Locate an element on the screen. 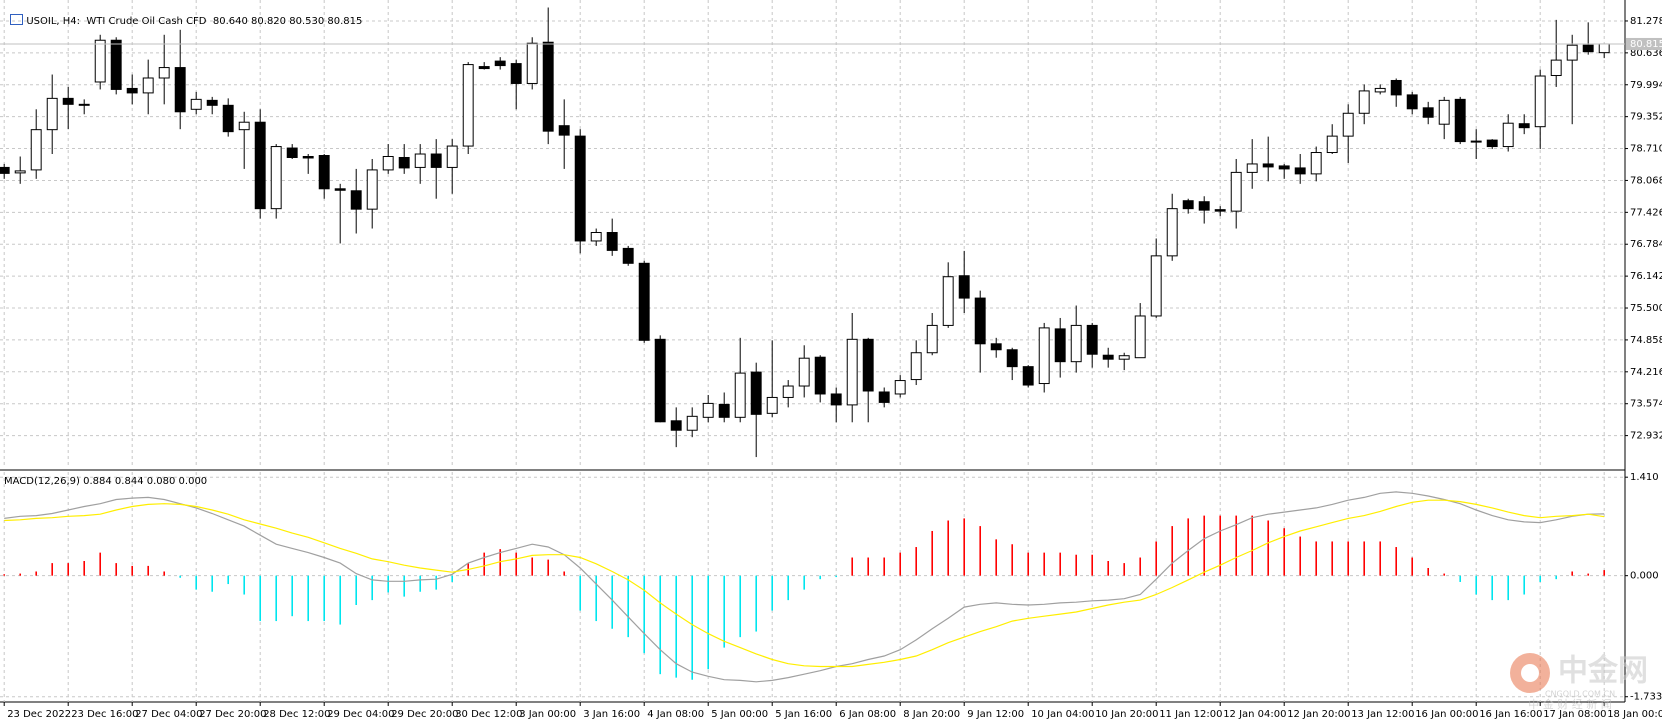 This screenshot has width=1662, height=723. x-tick-label: 27 Dec 04:00 is located at coordinates (168, 714).